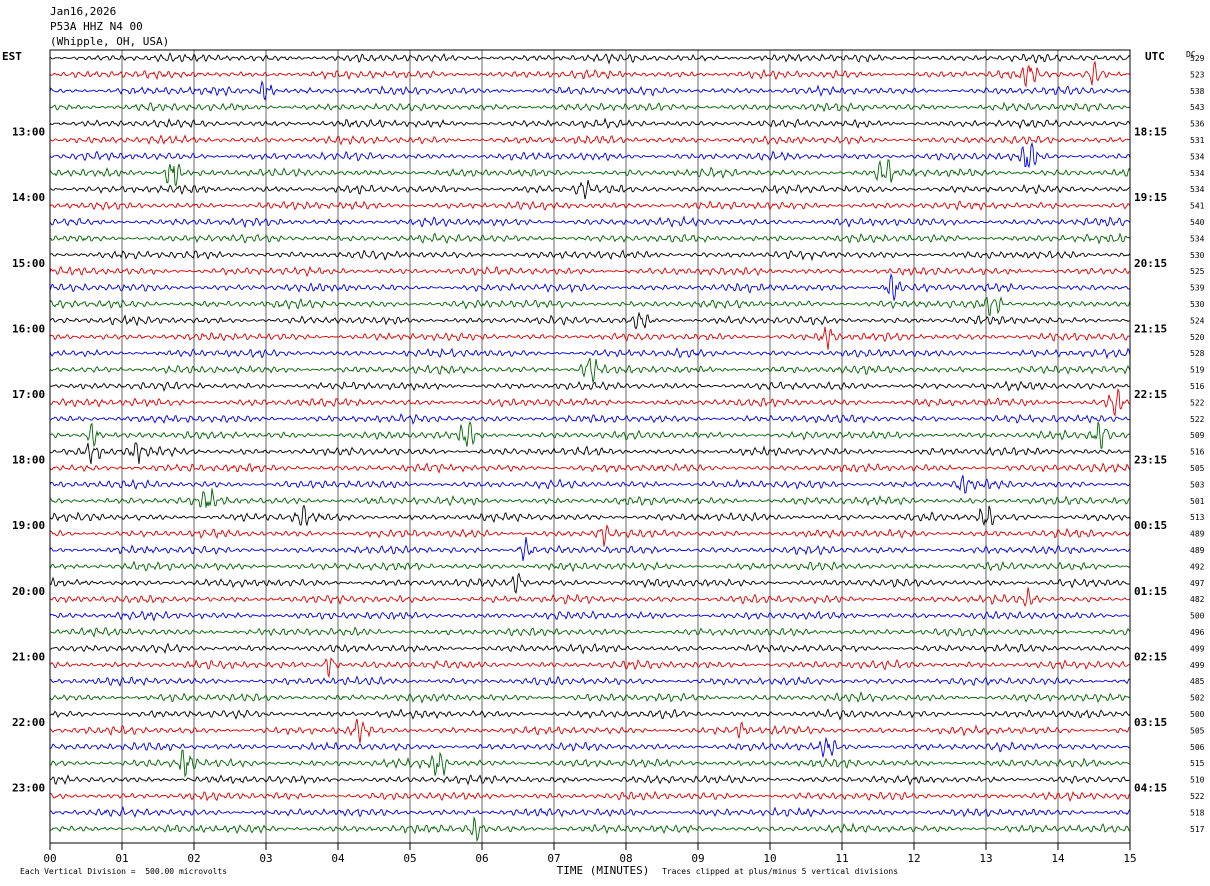 This screenshot has width=1210, height=886. I want to click on dc-offset-3: 538, so click(1197, 91).